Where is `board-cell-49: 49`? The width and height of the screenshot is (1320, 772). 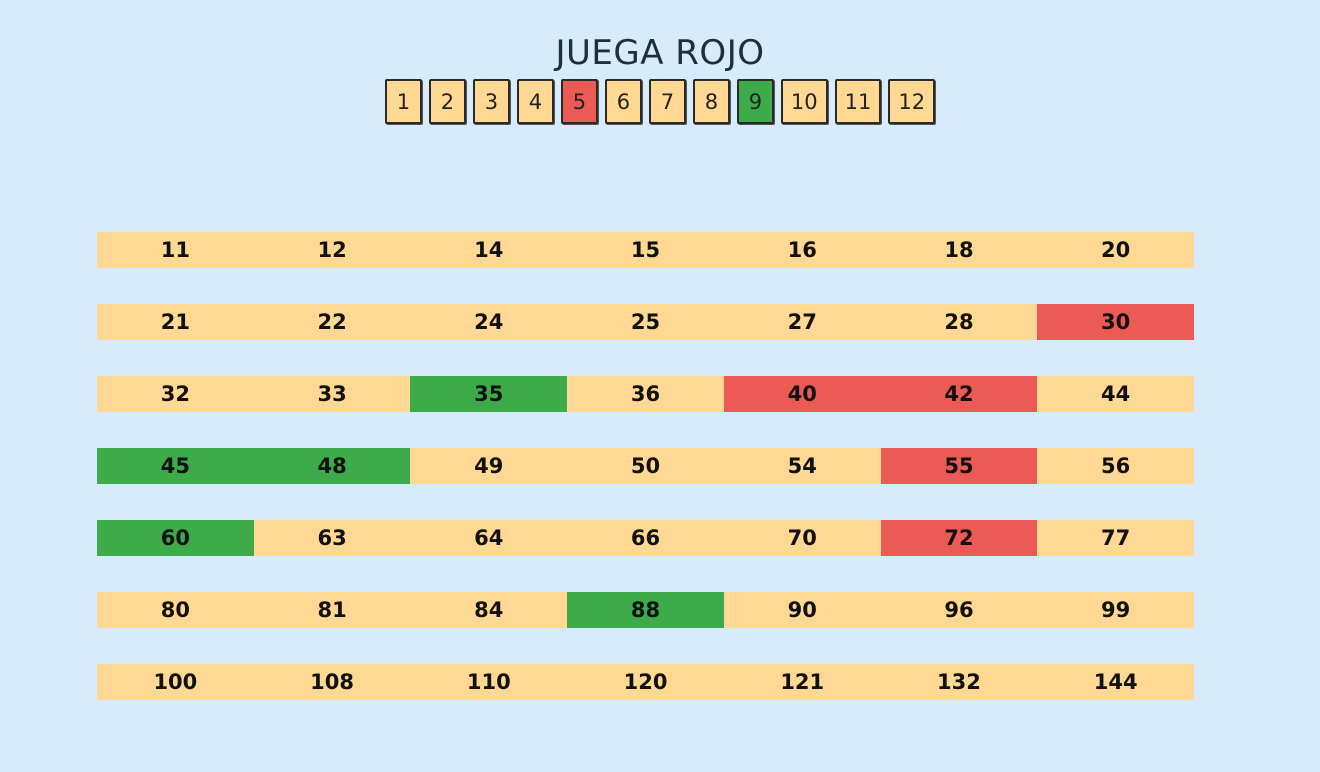 board-cell-49: 49 is located at coordinates (489, 466).